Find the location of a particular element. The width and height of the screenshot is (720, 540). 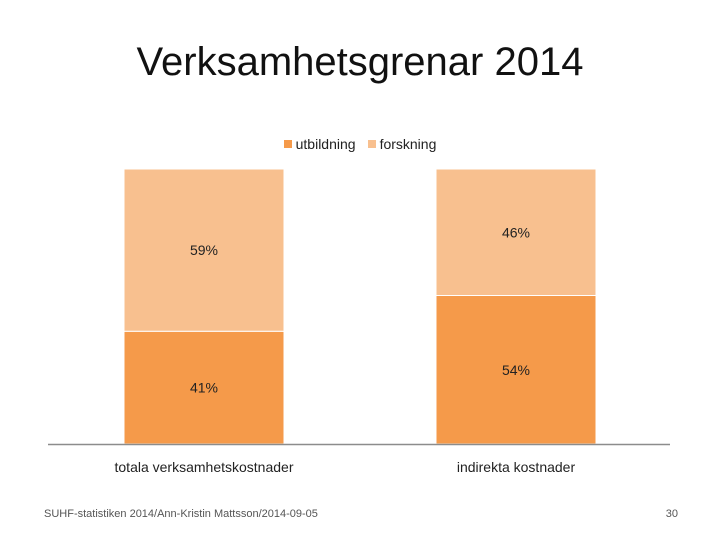

legend-label-forskning: forskning is located at coordinates (408, 144).